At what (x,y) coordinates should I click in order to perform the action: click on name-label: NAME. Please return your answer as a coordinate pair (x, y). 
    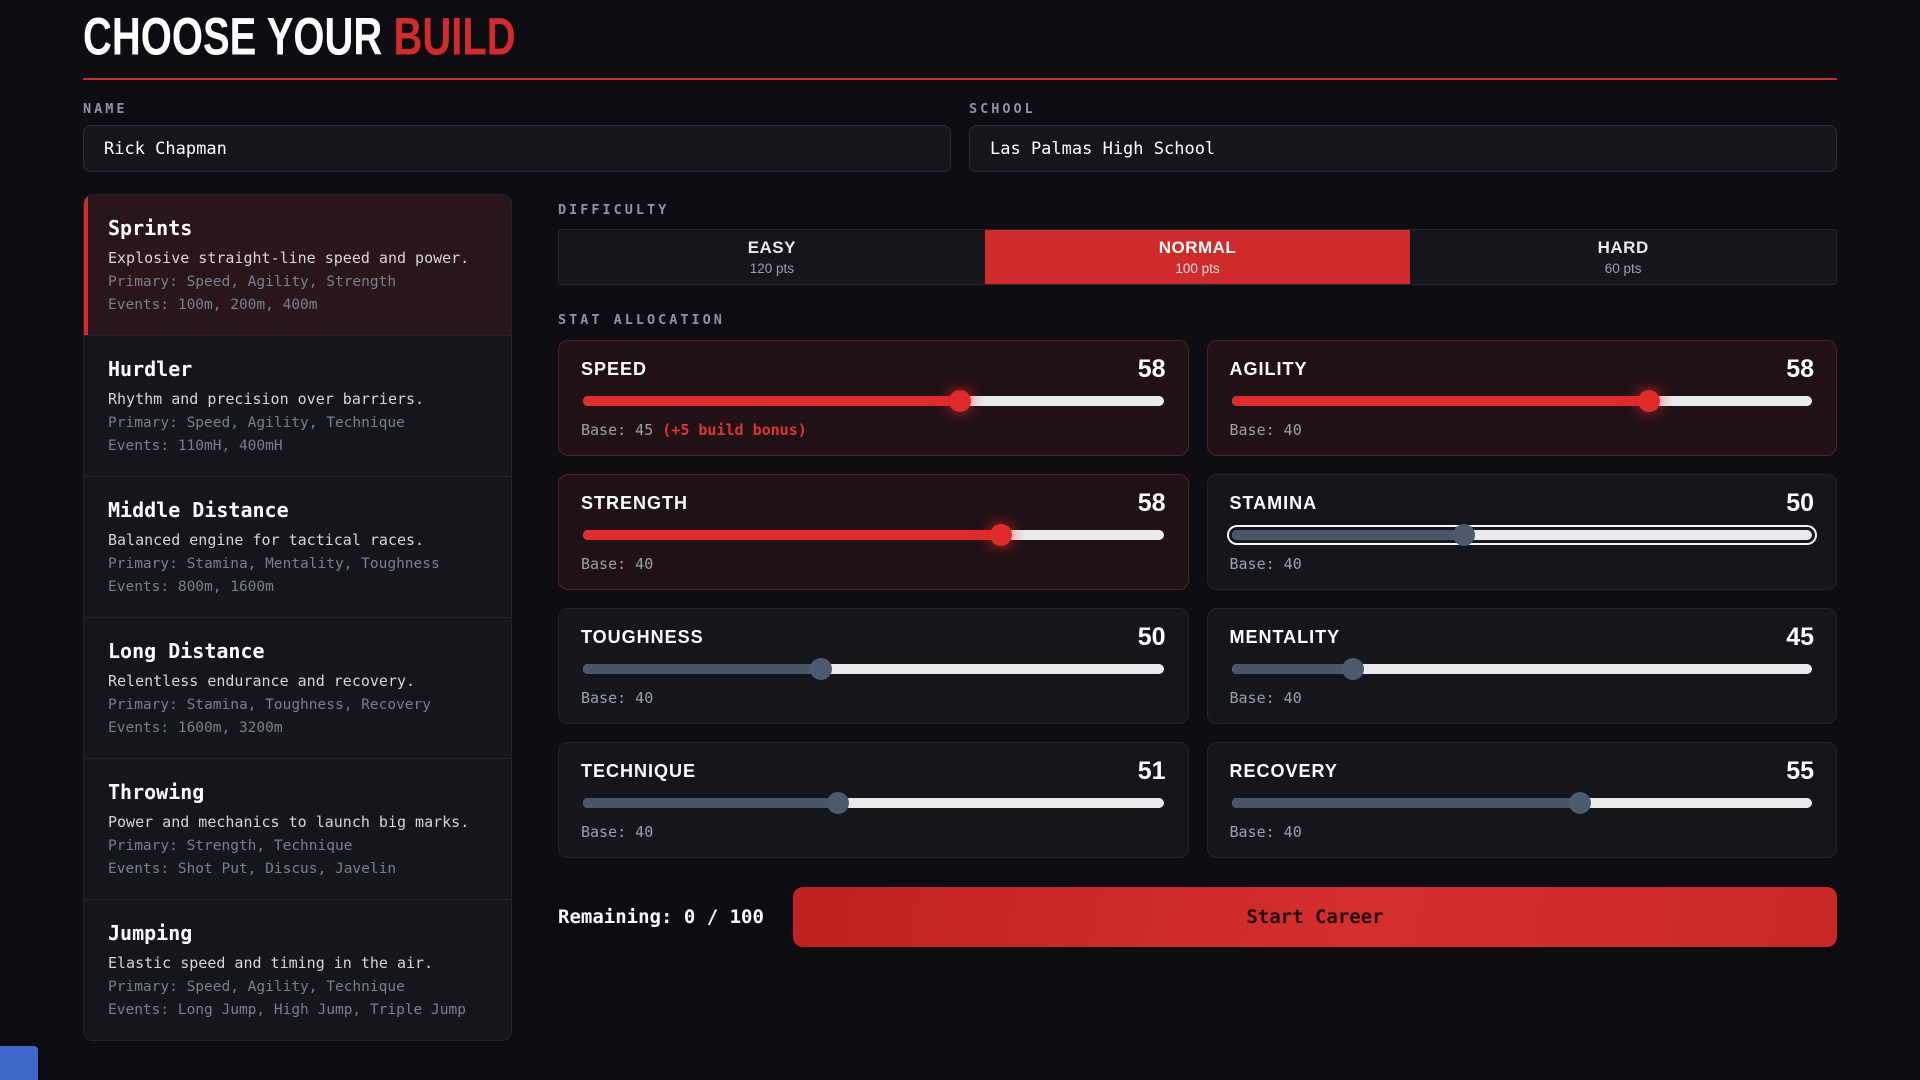
    Looking at the image, I should click on (105, 109).